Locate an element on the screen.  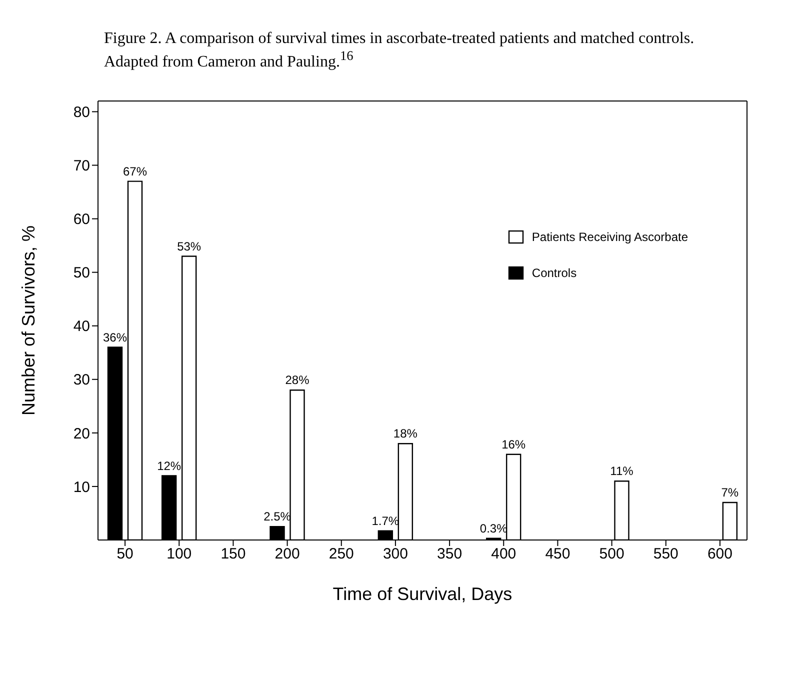
y-tick-label: 80 is located at coordinates (81, 113).